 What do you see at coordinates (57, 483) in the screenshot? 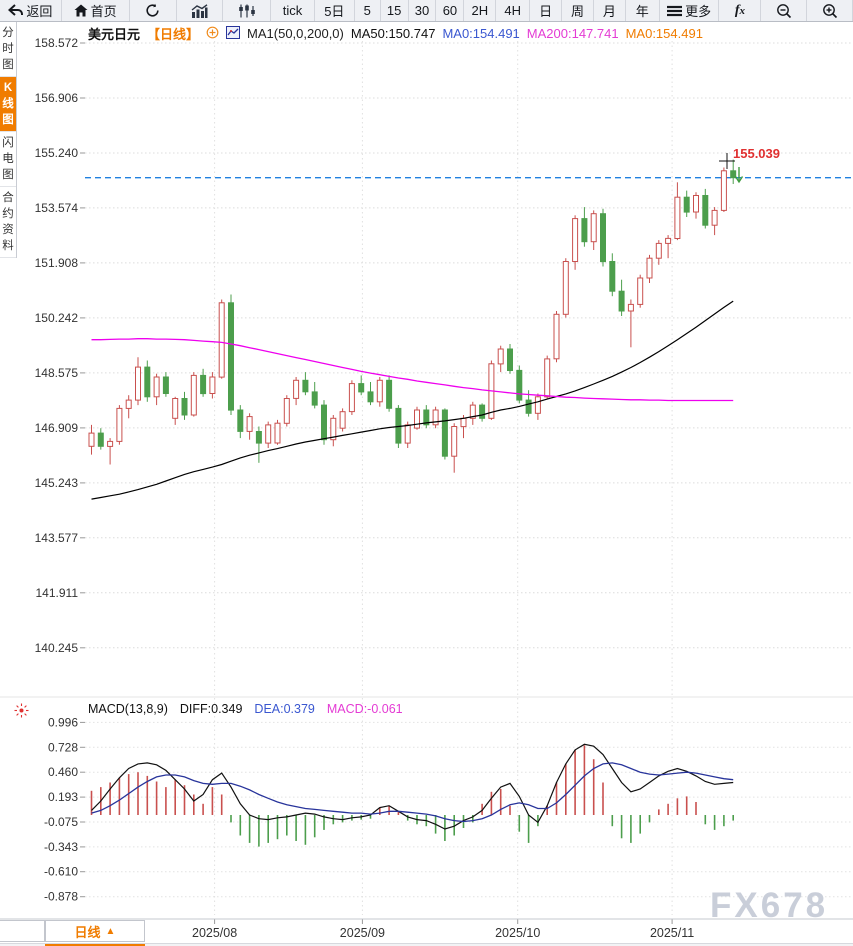
I see `svg-text: 145.243` at bounding box center [57, 483].